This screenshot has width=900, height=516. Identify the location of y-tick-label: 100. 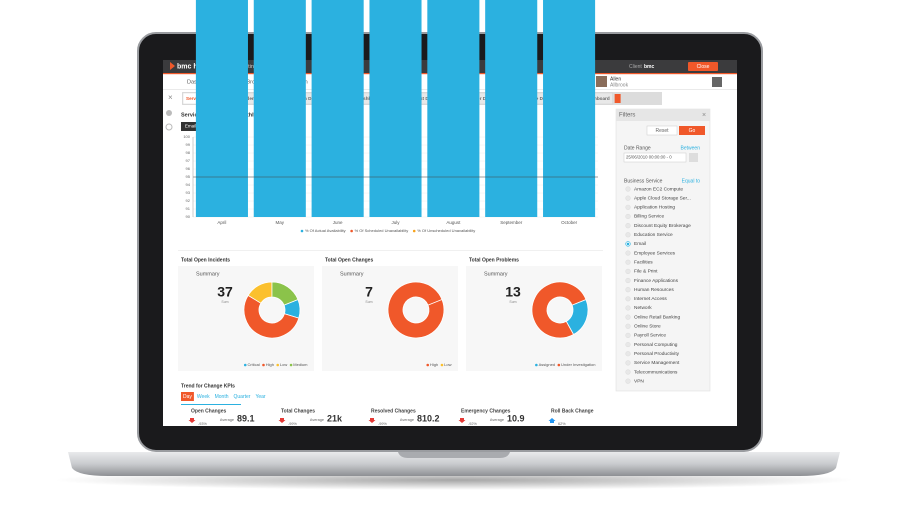
(186, 136).